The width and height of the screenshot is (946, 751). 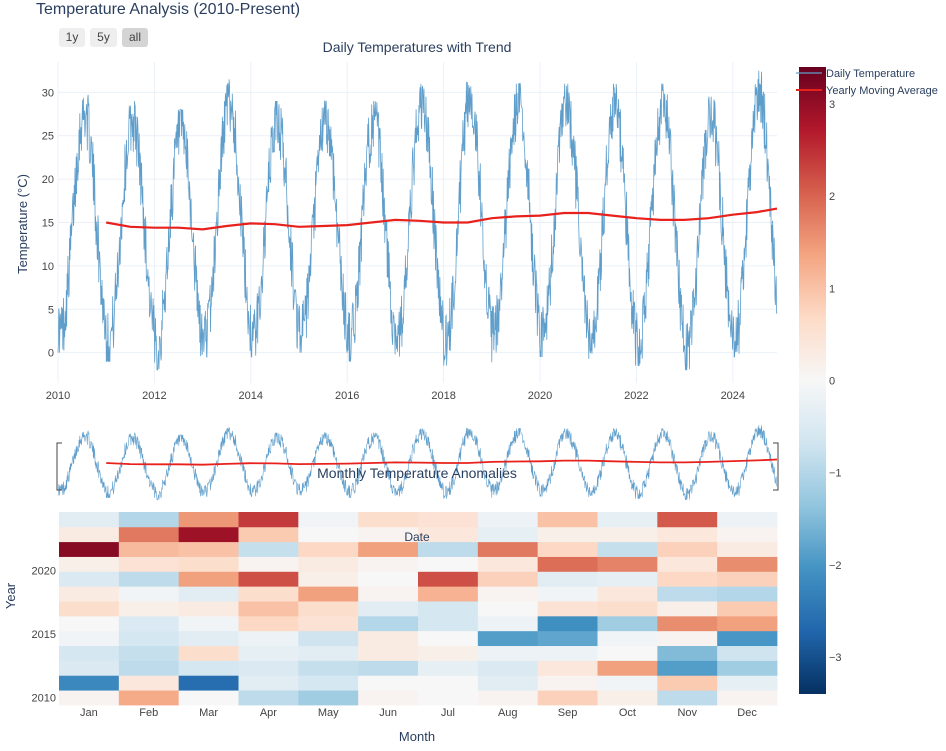 I want to click on range-slider, so click(x=417, y=463).